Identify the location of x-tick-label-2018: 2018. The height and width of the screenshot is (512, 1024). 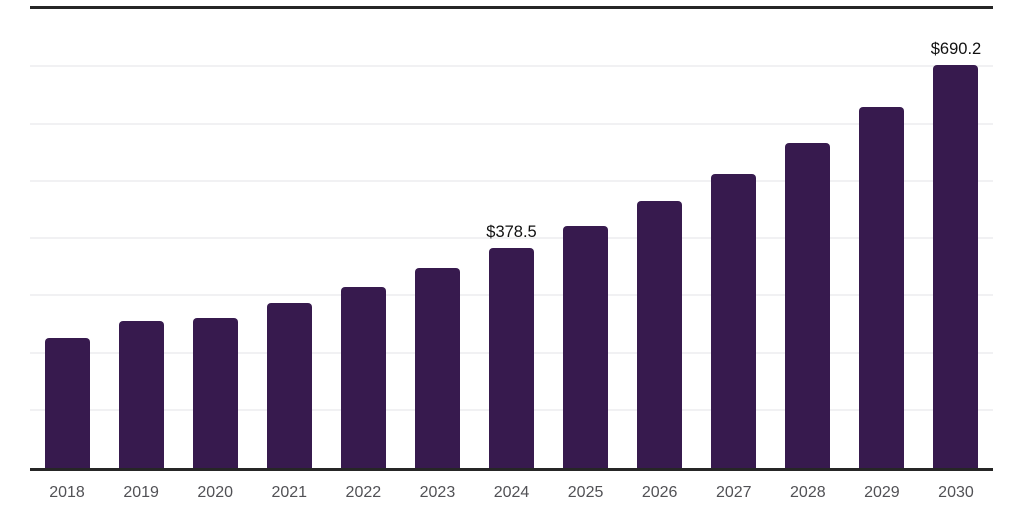
(67, 492).